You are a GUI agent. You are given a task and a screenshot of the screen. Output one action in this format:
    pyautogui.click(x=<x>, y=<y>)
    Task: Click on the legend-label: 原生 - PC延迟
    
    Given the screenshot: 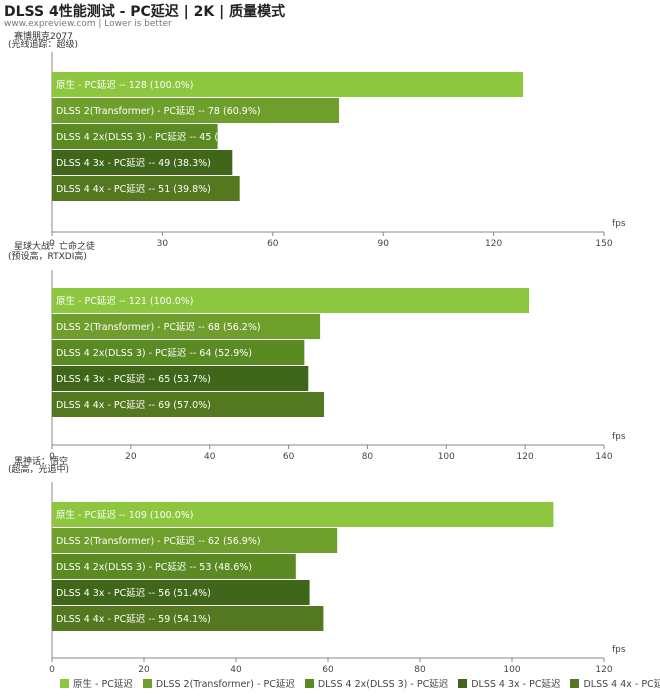 What is the action you would take?
    pyautogui.click(x=103, y=684)
    